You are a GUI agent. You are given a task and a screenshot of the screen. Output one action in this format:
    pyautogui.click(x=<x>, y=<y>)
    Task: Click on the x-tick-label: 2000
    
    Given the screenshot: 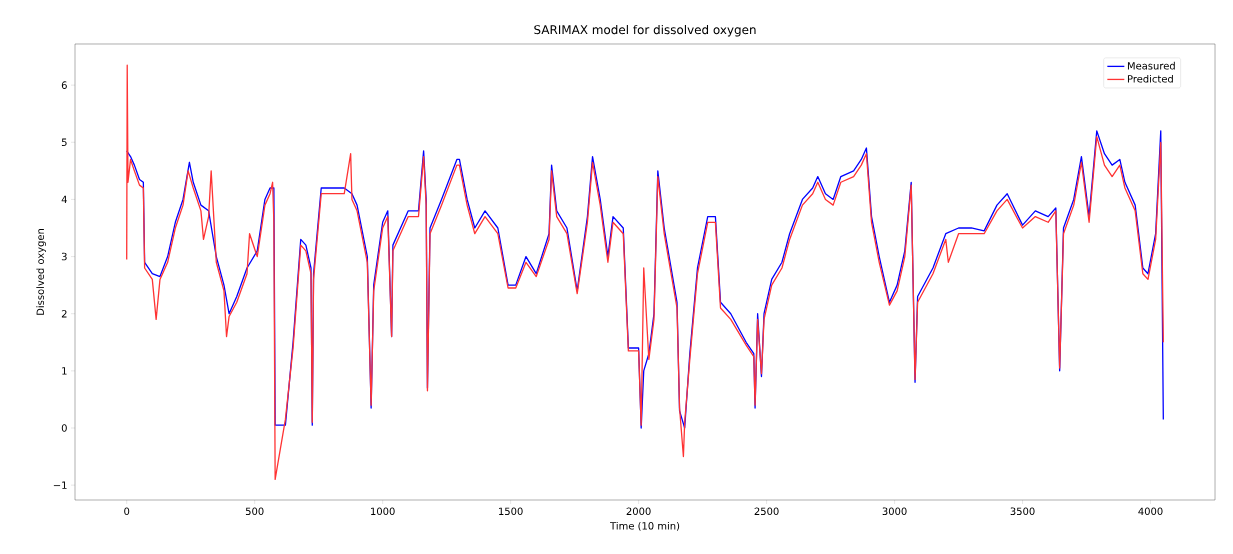 What is the action you would take?
    pyautogui.click(x=638, y=511)
    